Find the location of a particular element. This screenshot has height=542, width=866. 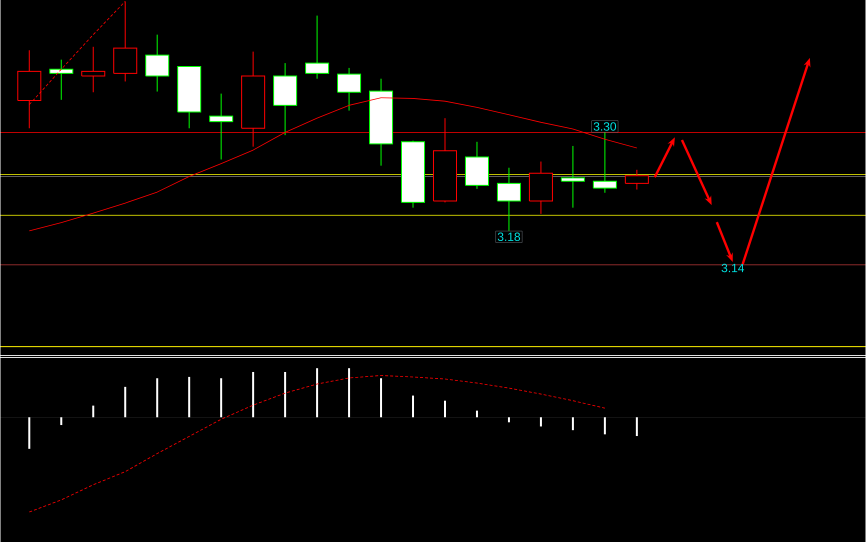

text: 3.14 is located at coordinates (733, 268).